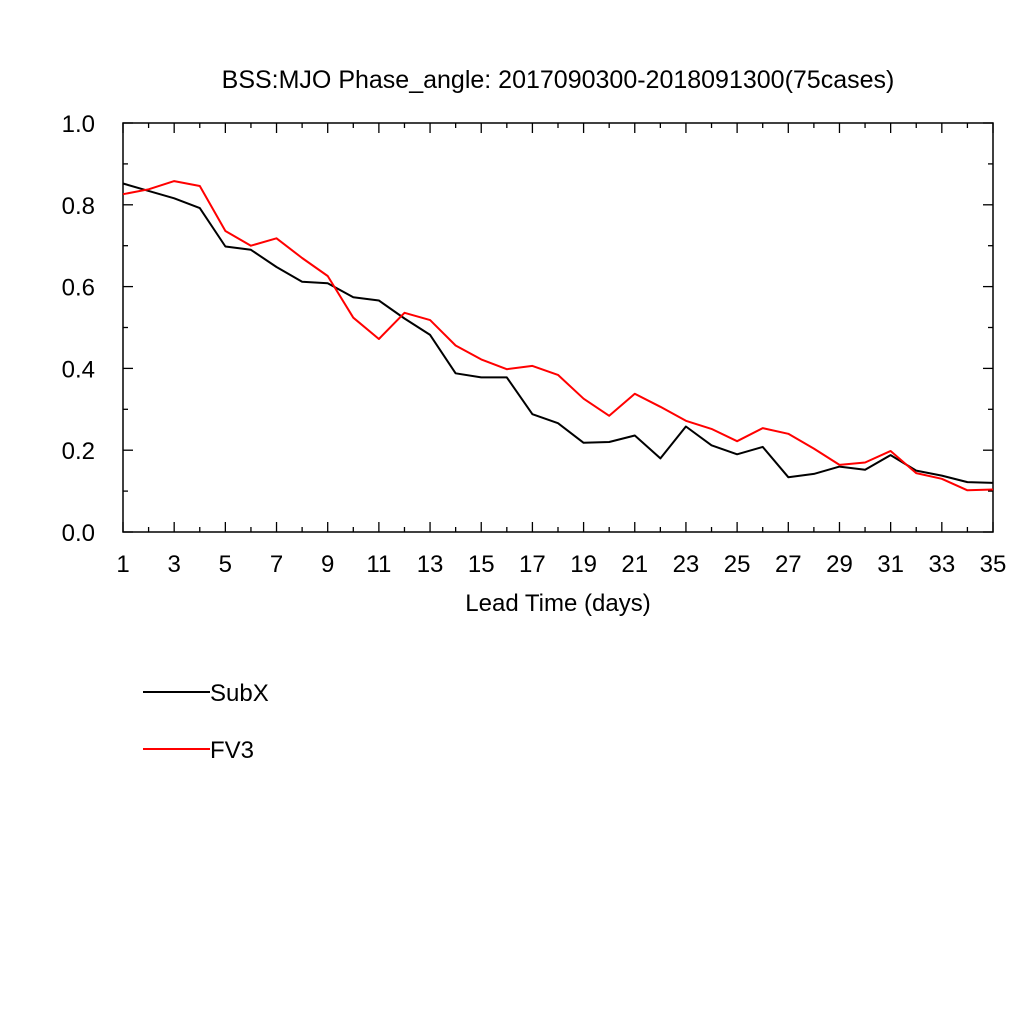 The height and width of the screenshot is (1024, 1024). What do you see at coordinates (557, 603) in the screenshot?
I see `x-axis-label: Lead Time (days)` at bounding box center [557, 603].